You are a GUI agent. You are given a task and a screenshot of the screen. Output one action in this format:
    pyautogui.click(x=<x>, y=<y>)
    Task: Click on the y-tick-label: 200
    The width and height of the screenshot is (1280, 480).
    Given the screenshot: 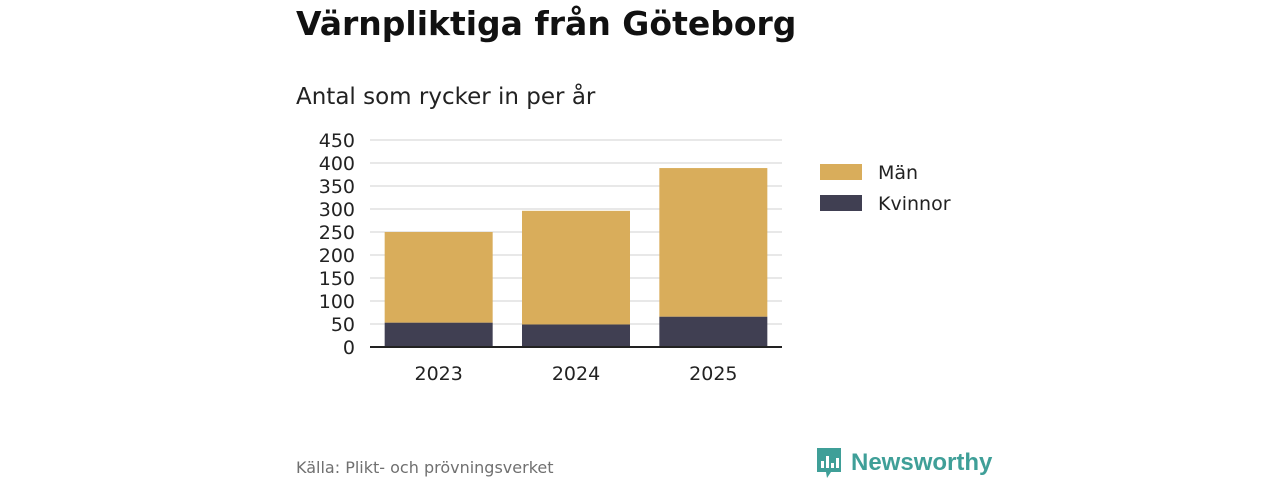 What is the action you would take?
    pyautogui.click(x=337, y=256)
    